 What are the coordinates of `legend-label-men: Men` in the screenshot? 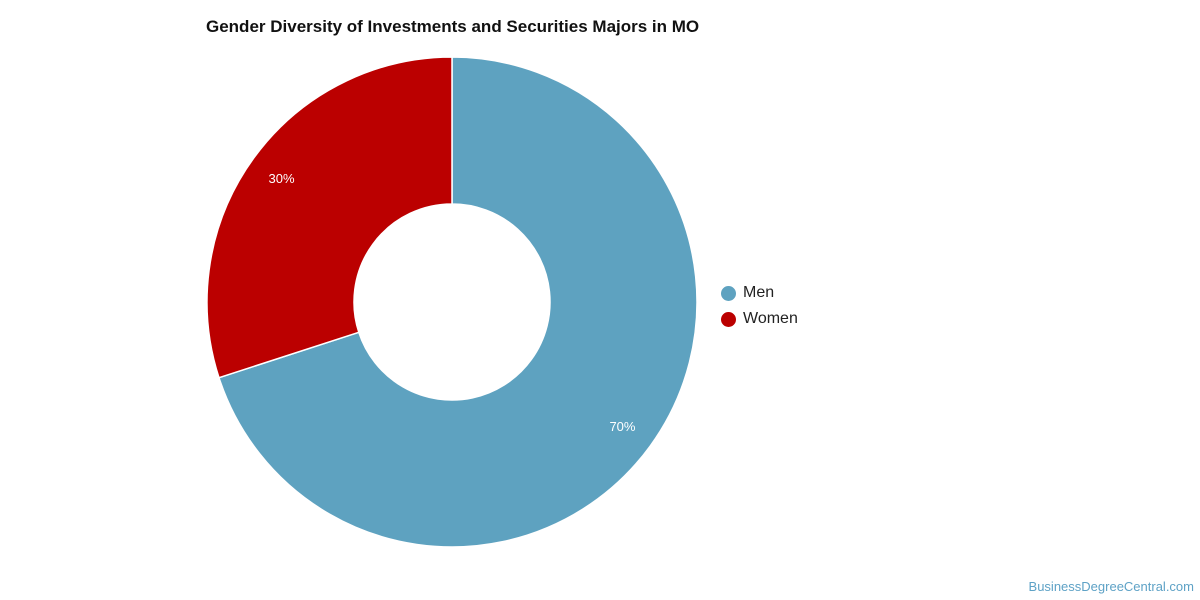 It's located at (759, 292).